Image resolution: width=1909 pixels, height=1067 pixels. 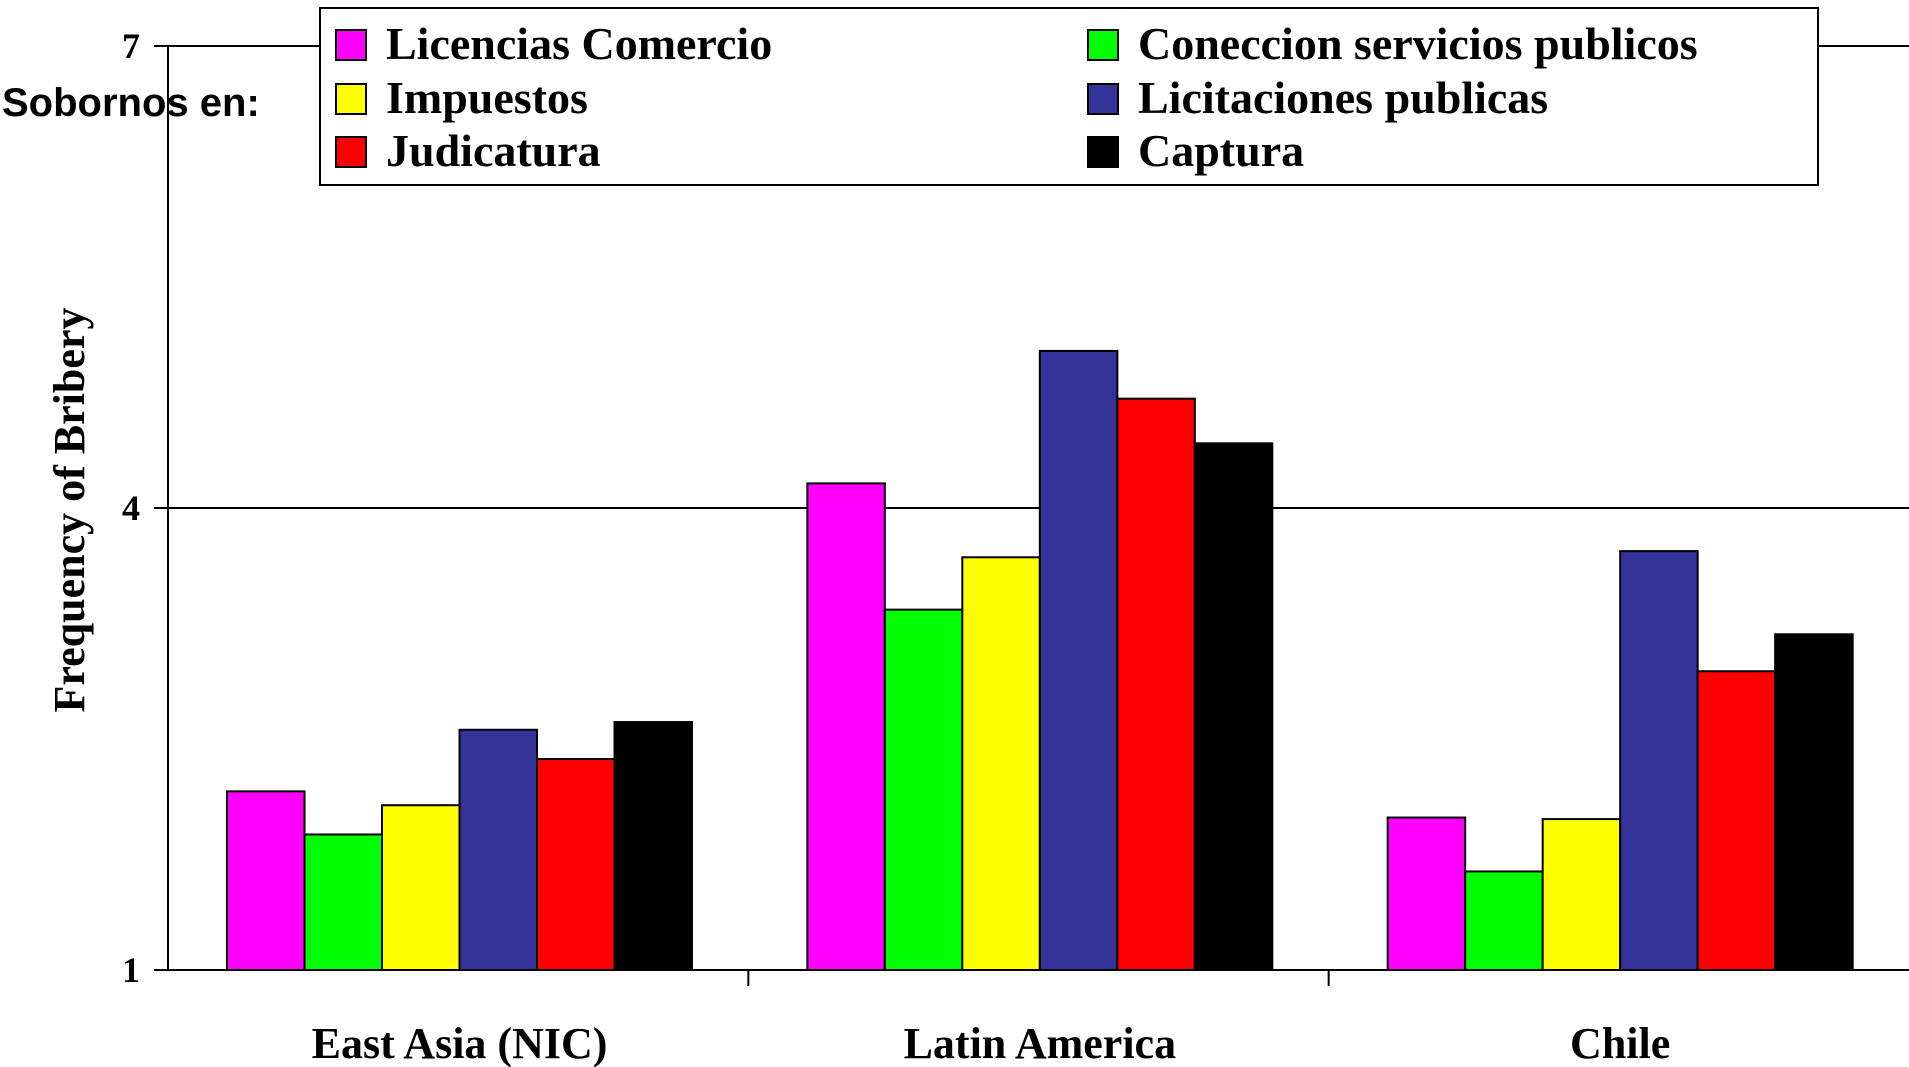 I want to click on legend-label-0: Licencias Comercio, so click(x=579, y=43).